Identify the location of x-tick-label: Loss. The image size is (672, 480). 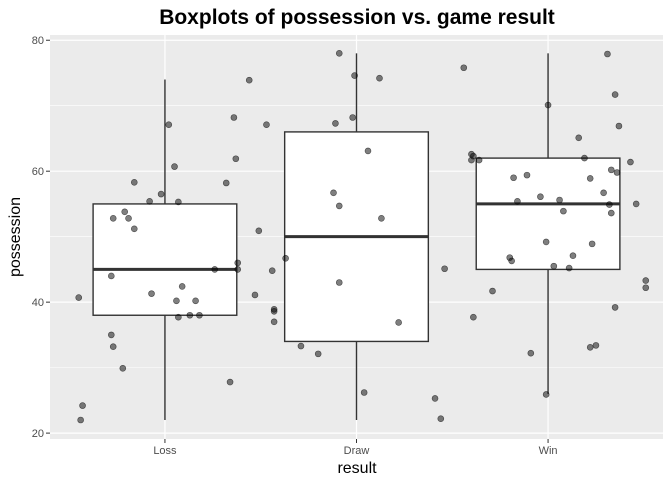
(165, 451).